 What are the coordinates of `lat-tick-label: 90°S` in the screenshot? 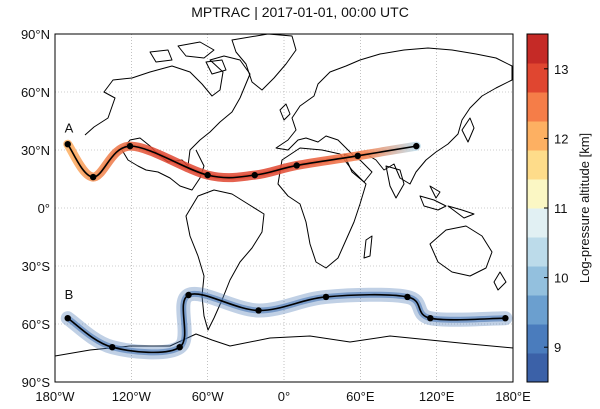 It's located at (36, 382).